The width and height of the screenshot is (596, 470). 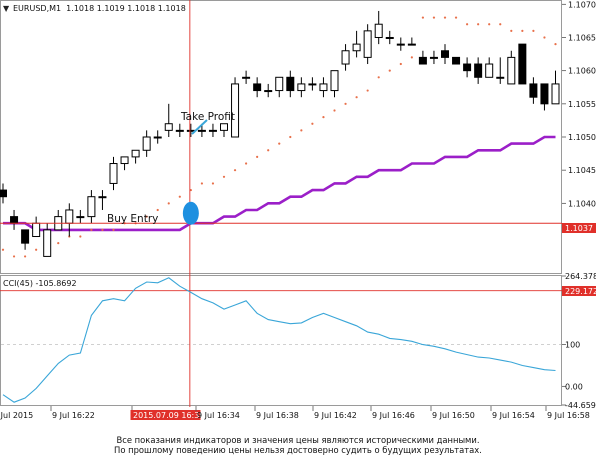 I want to click on price-axis-label: 1.1065, so click(x=582, y=37).